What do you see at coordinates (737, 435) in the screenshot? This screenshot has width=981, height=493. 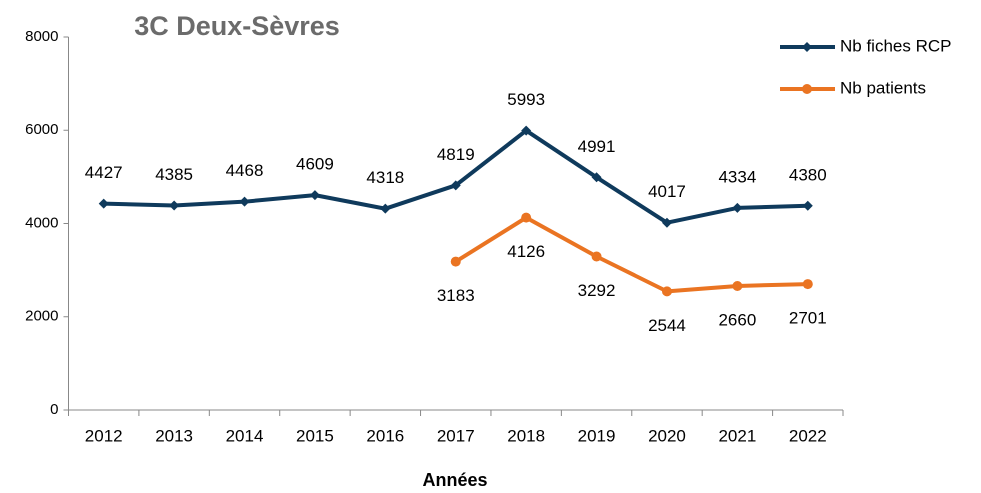 I see `x-tick-label: 2021` at bounding box center [737, 435].